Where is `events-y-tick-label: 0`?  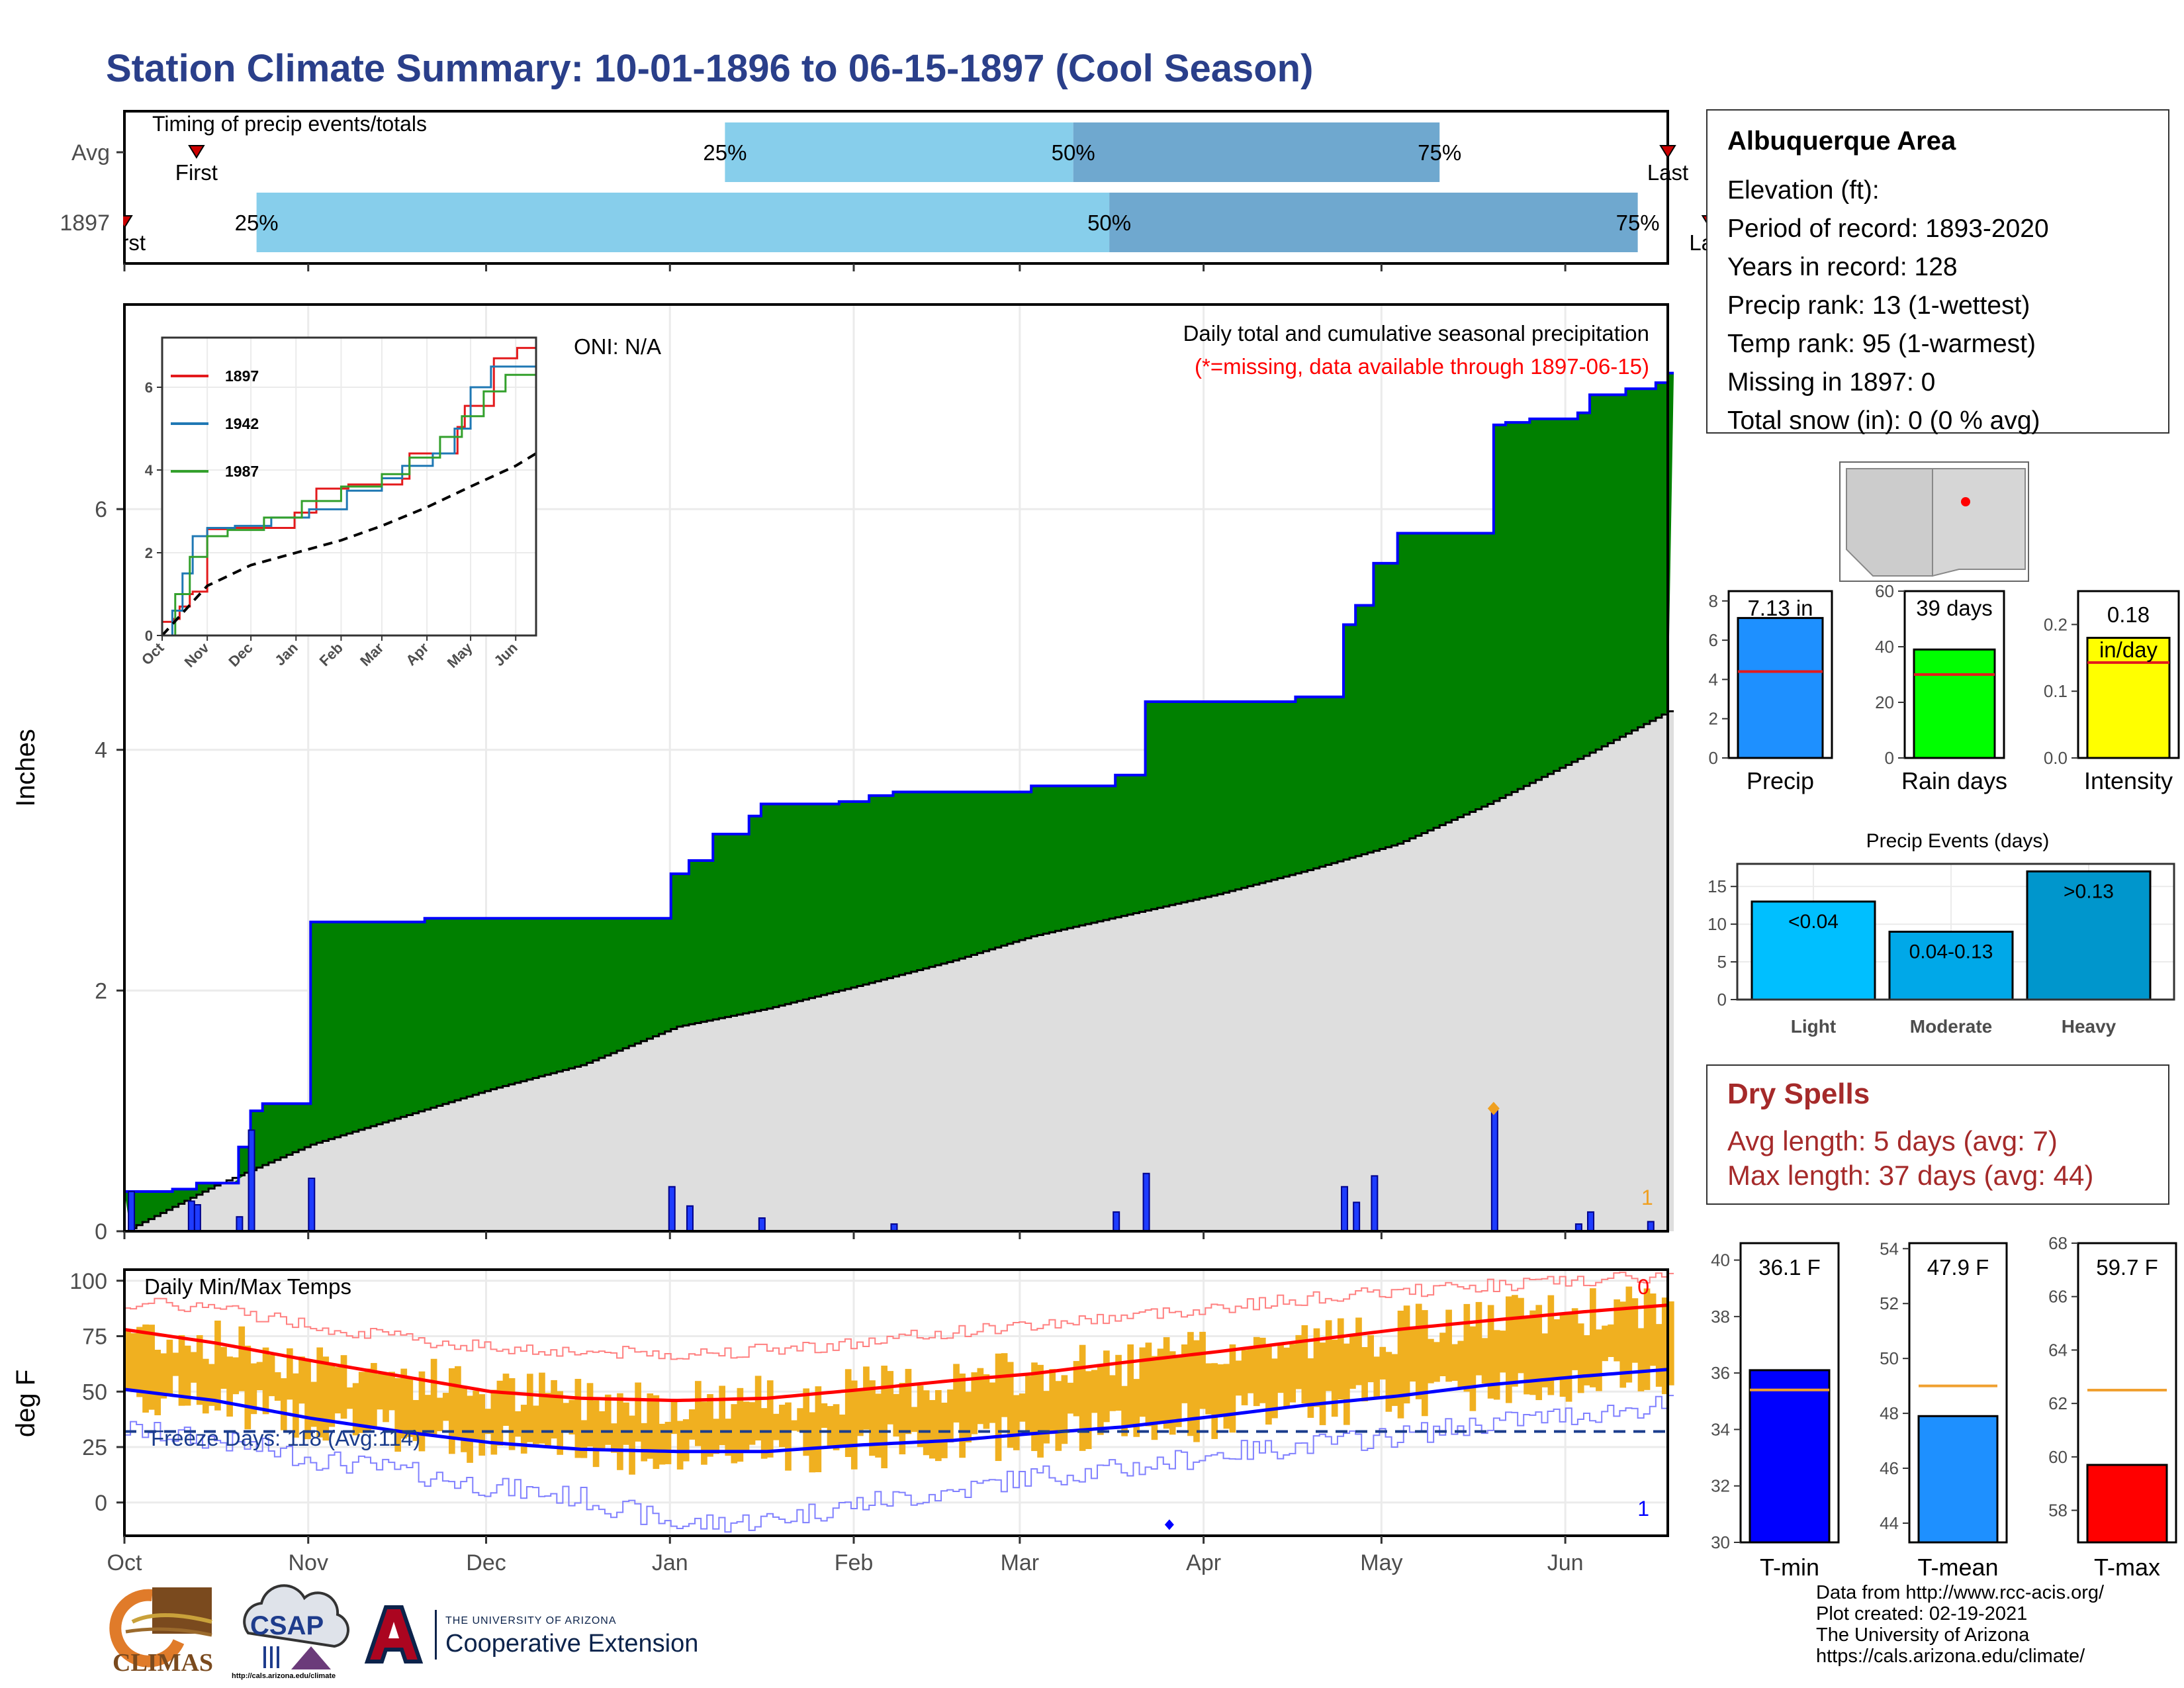 events-y-tick-label: 0 is located at coordinates (1722, 999).